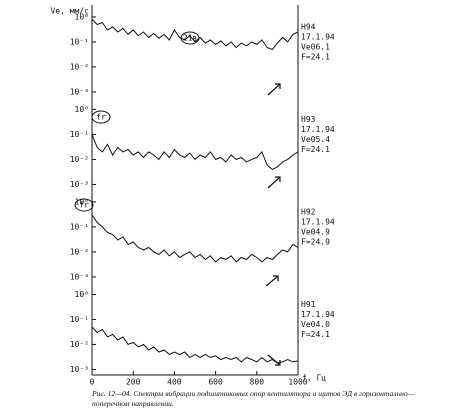 This screenshot has height=419, width=461. What do you see at coordinates (273, 224) in the screenshot?
I see `arrows` at bounding box center [273, 224].